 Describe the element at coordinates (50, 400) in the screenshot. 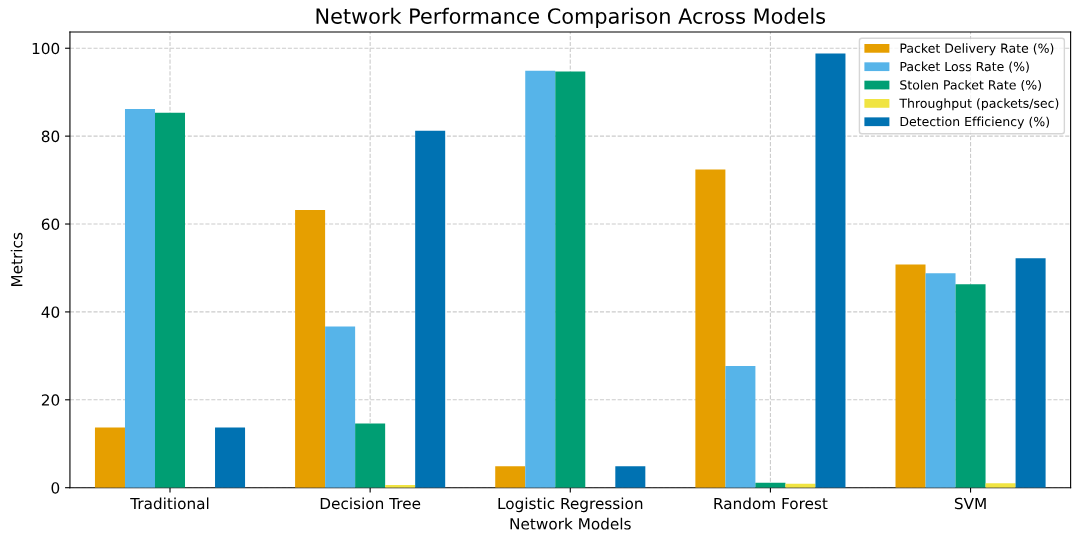

I see `y-tick-label: 20` at that location.